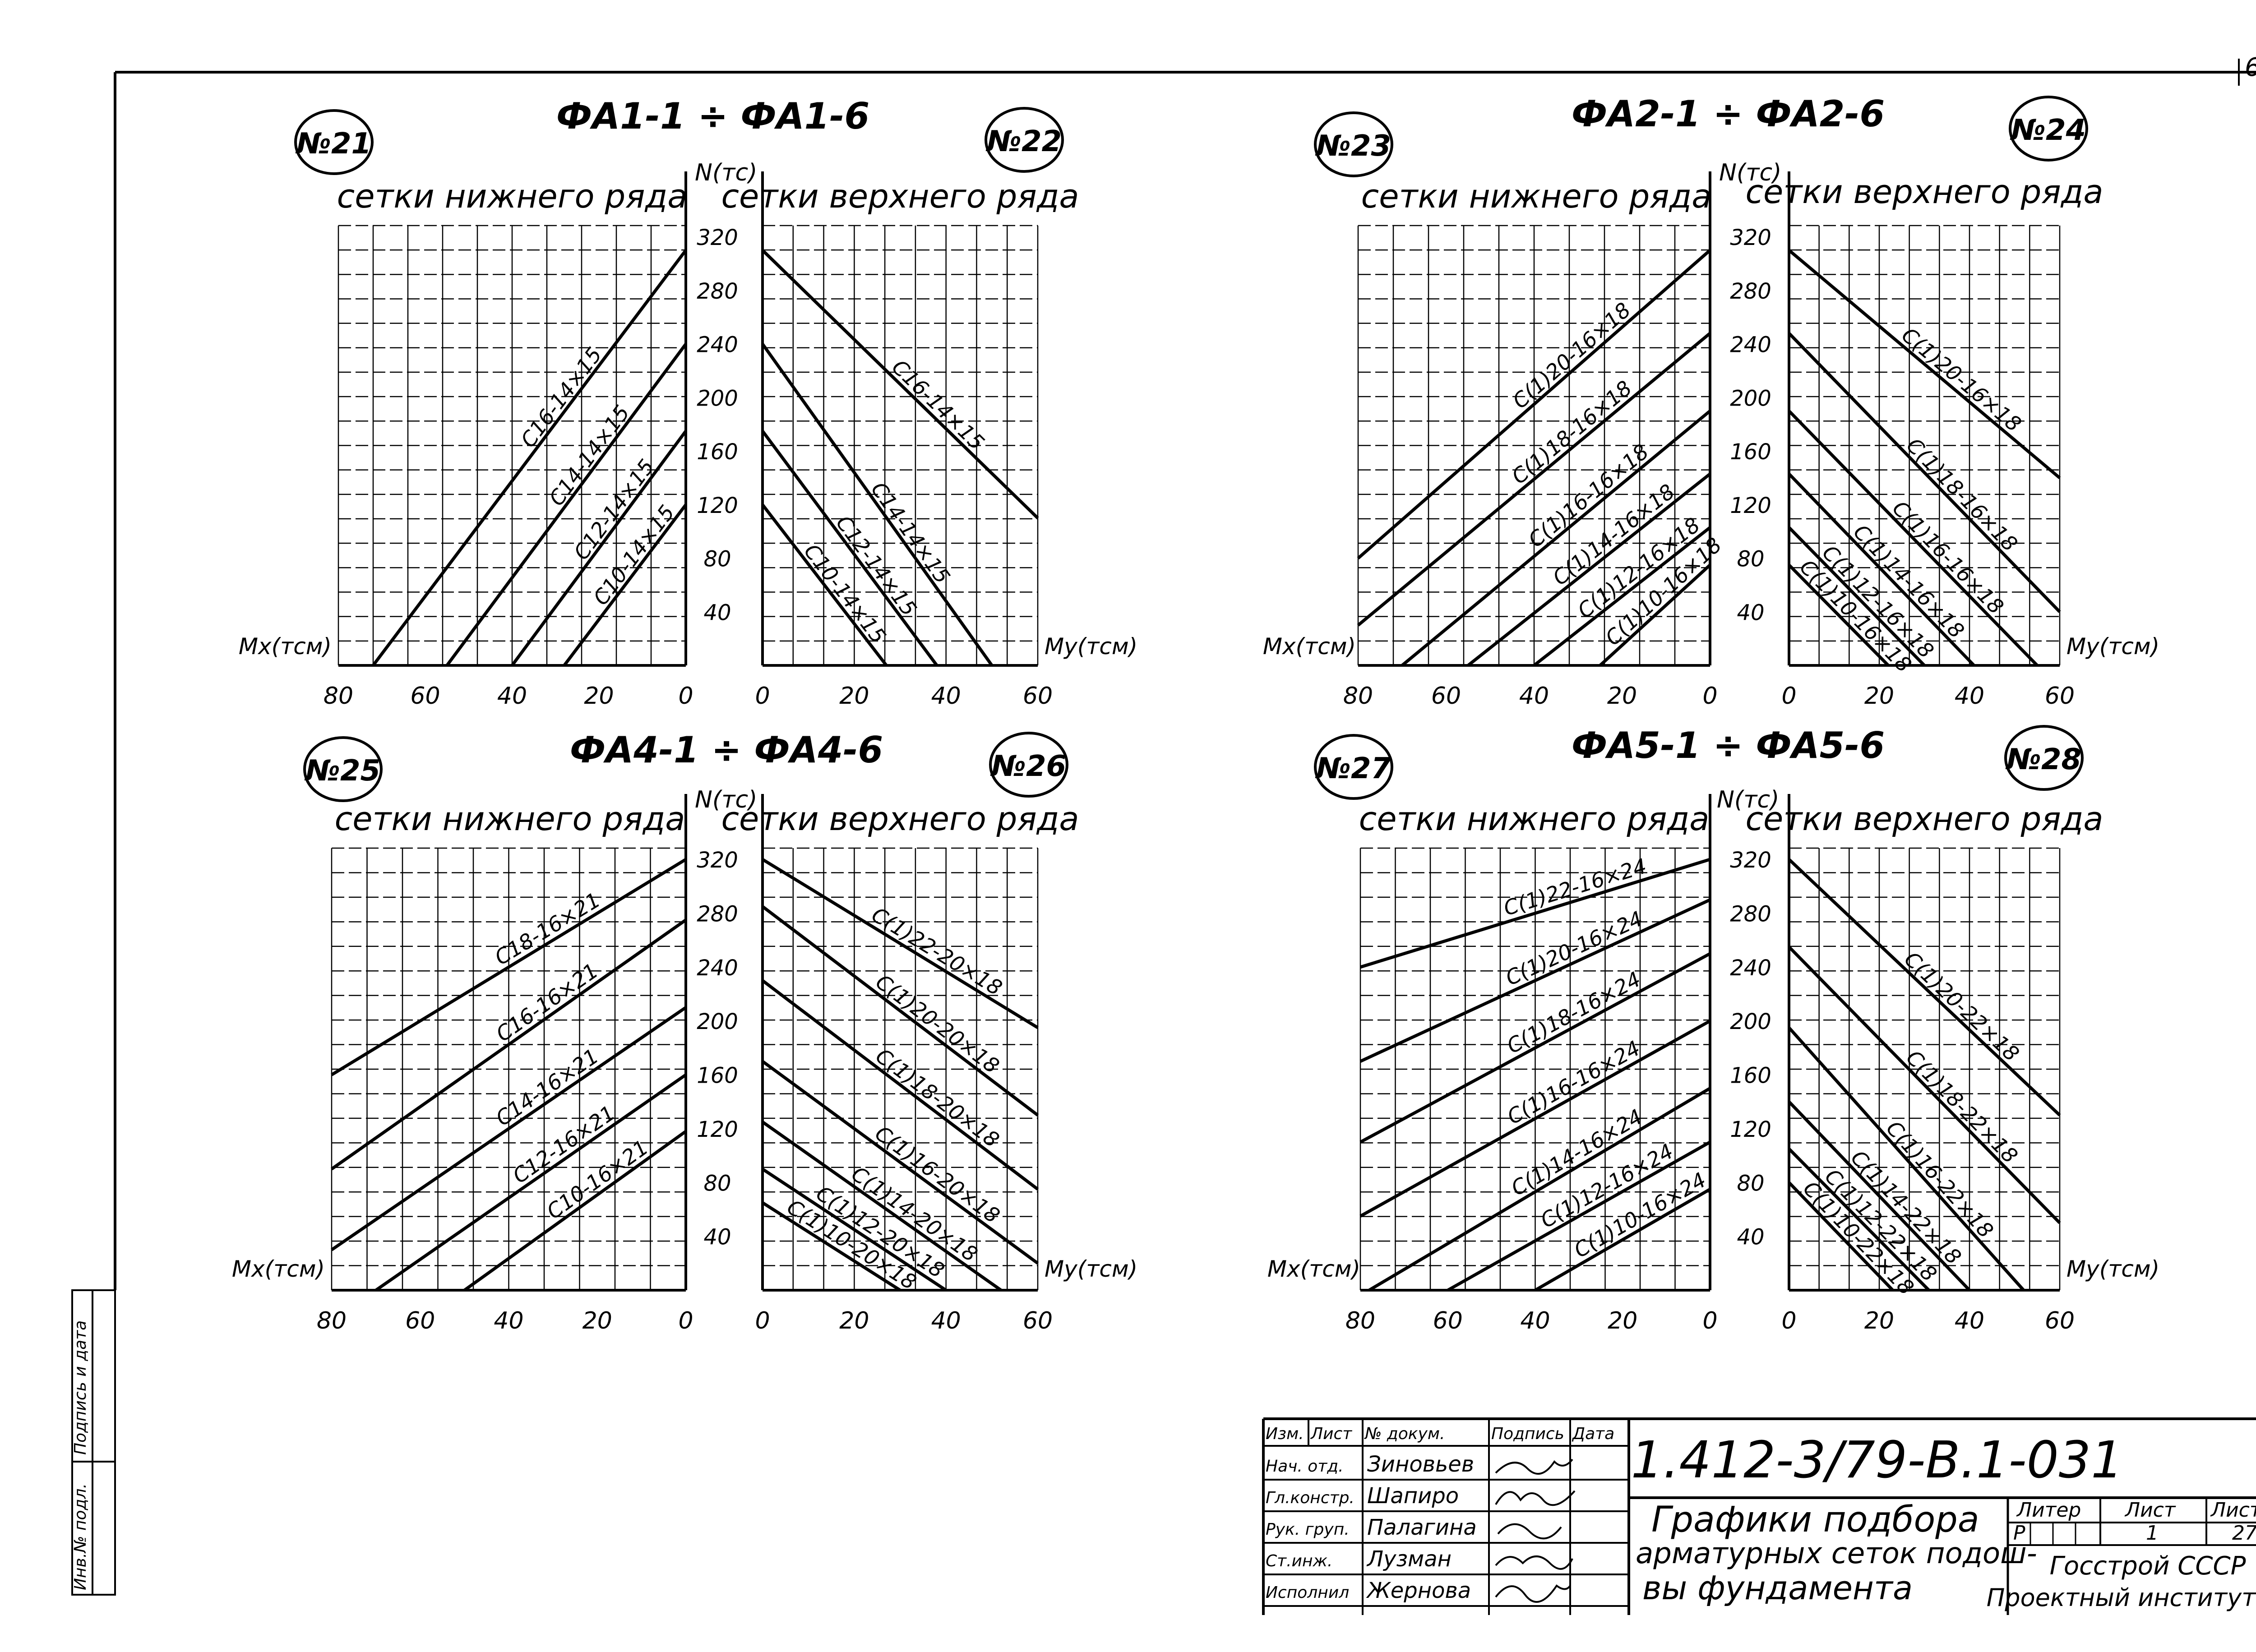 This screenshot has height=1652, width=2256. What do you see at coordinates (1928, 1320) in the screenshot?
I see `right-x-tick-labels: 0 20 40 60` at bounding box center [1928, 1320].